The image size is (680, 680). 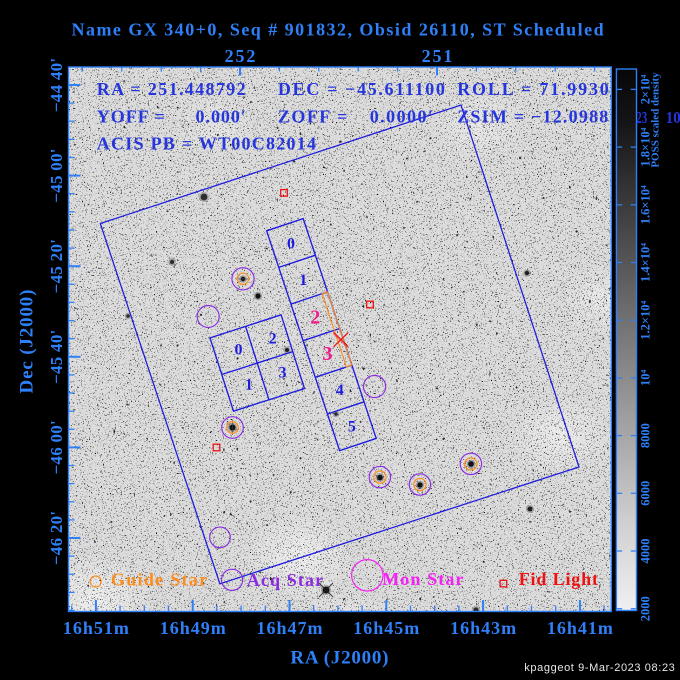 I want to click on svg-text: 1.8×10⁴, so click(x=646, y=146).